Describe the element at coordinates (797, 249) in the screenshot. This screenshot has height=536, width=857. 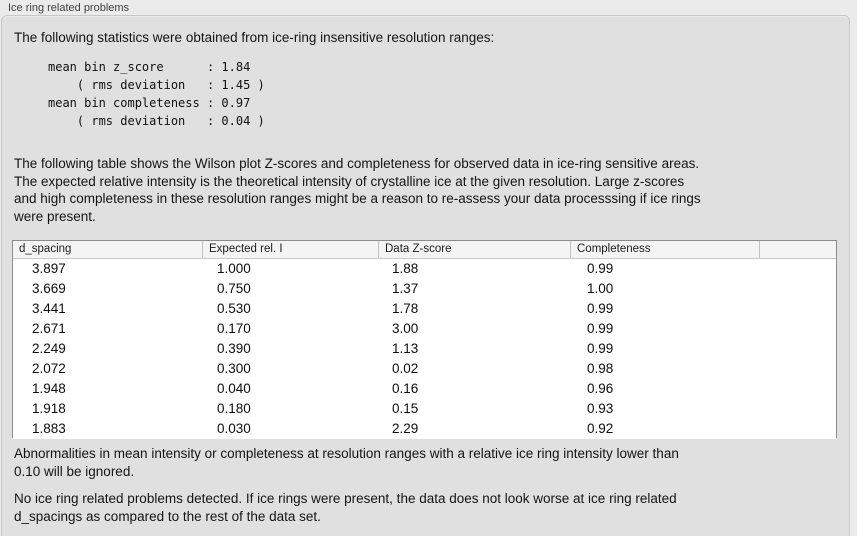
I see `column-header-empty` at that location.